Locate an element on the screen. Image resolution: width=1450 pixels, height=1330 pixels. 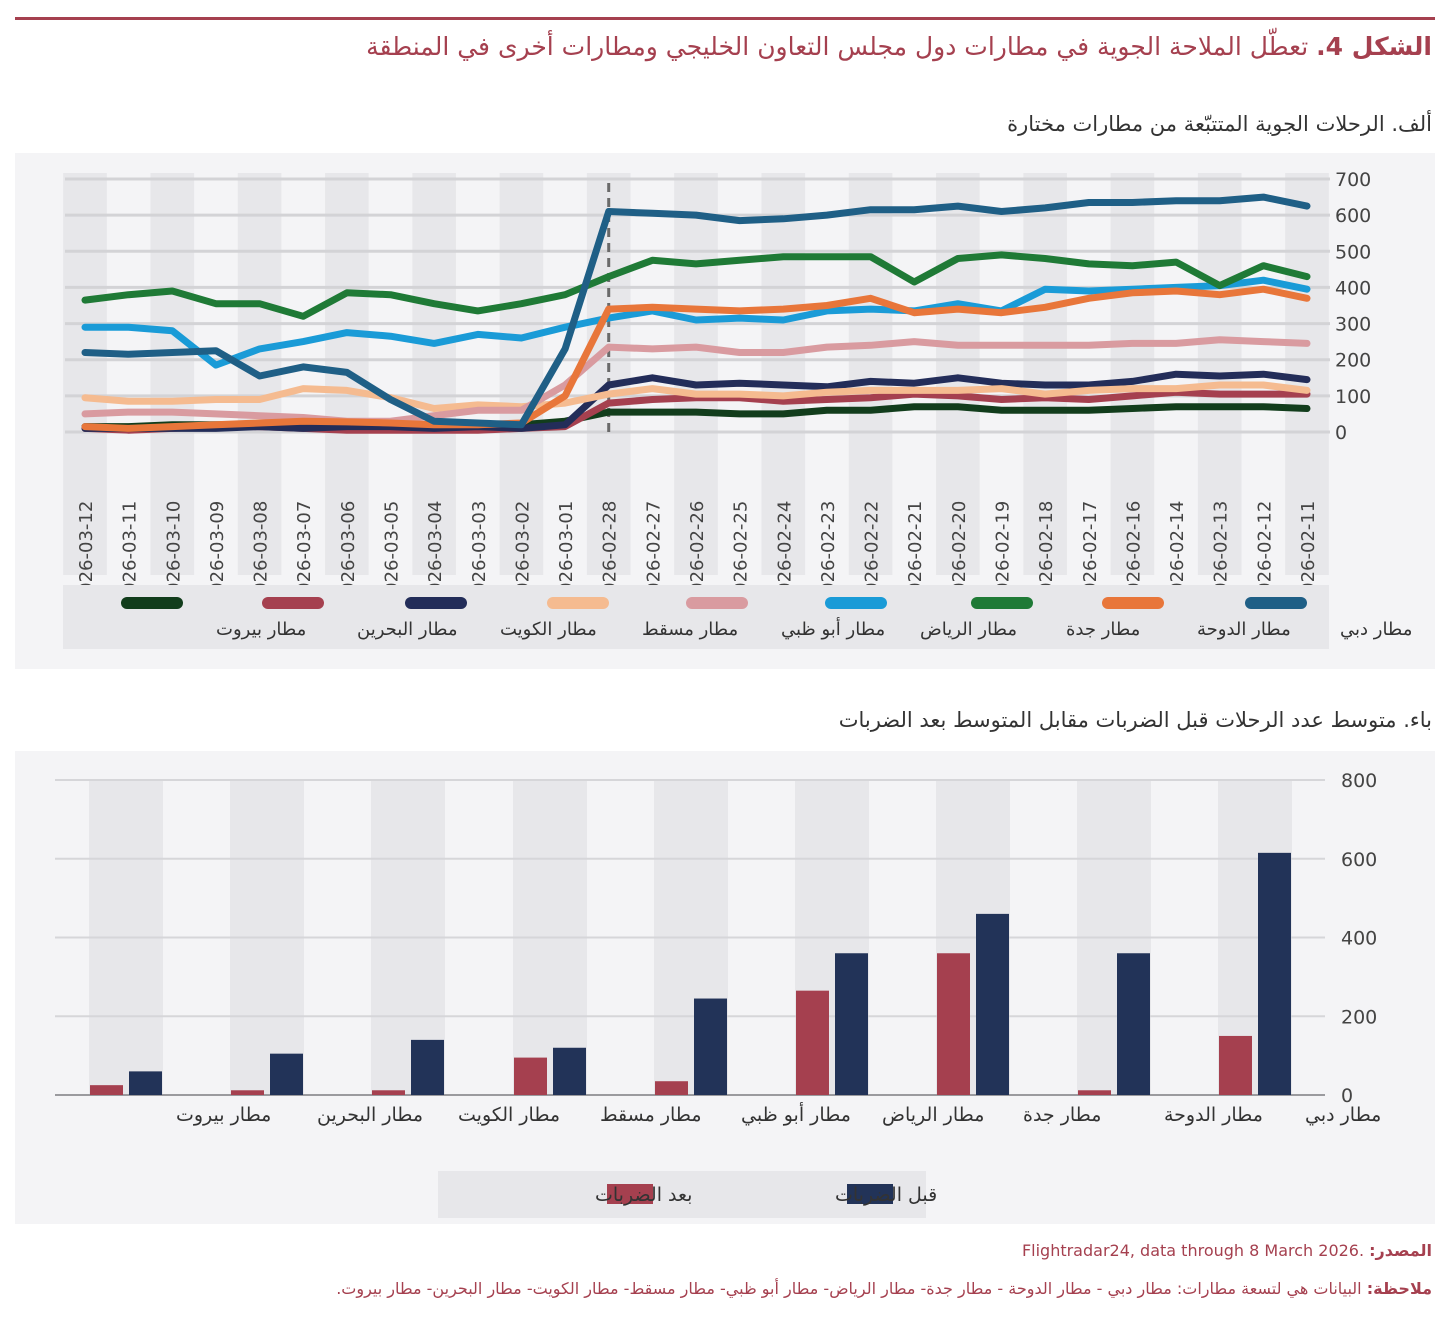
series-line-abudhabi is located at coordinates (696, 380).